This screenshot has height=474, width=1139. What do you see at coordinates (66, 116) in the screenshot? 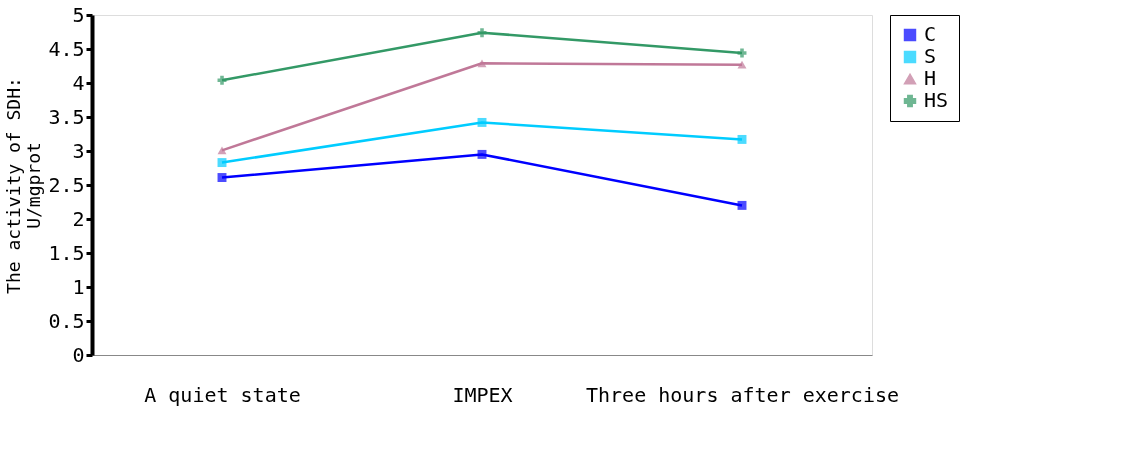
I see `y-tick-label: 3.5` at bounding box center [66, 116].